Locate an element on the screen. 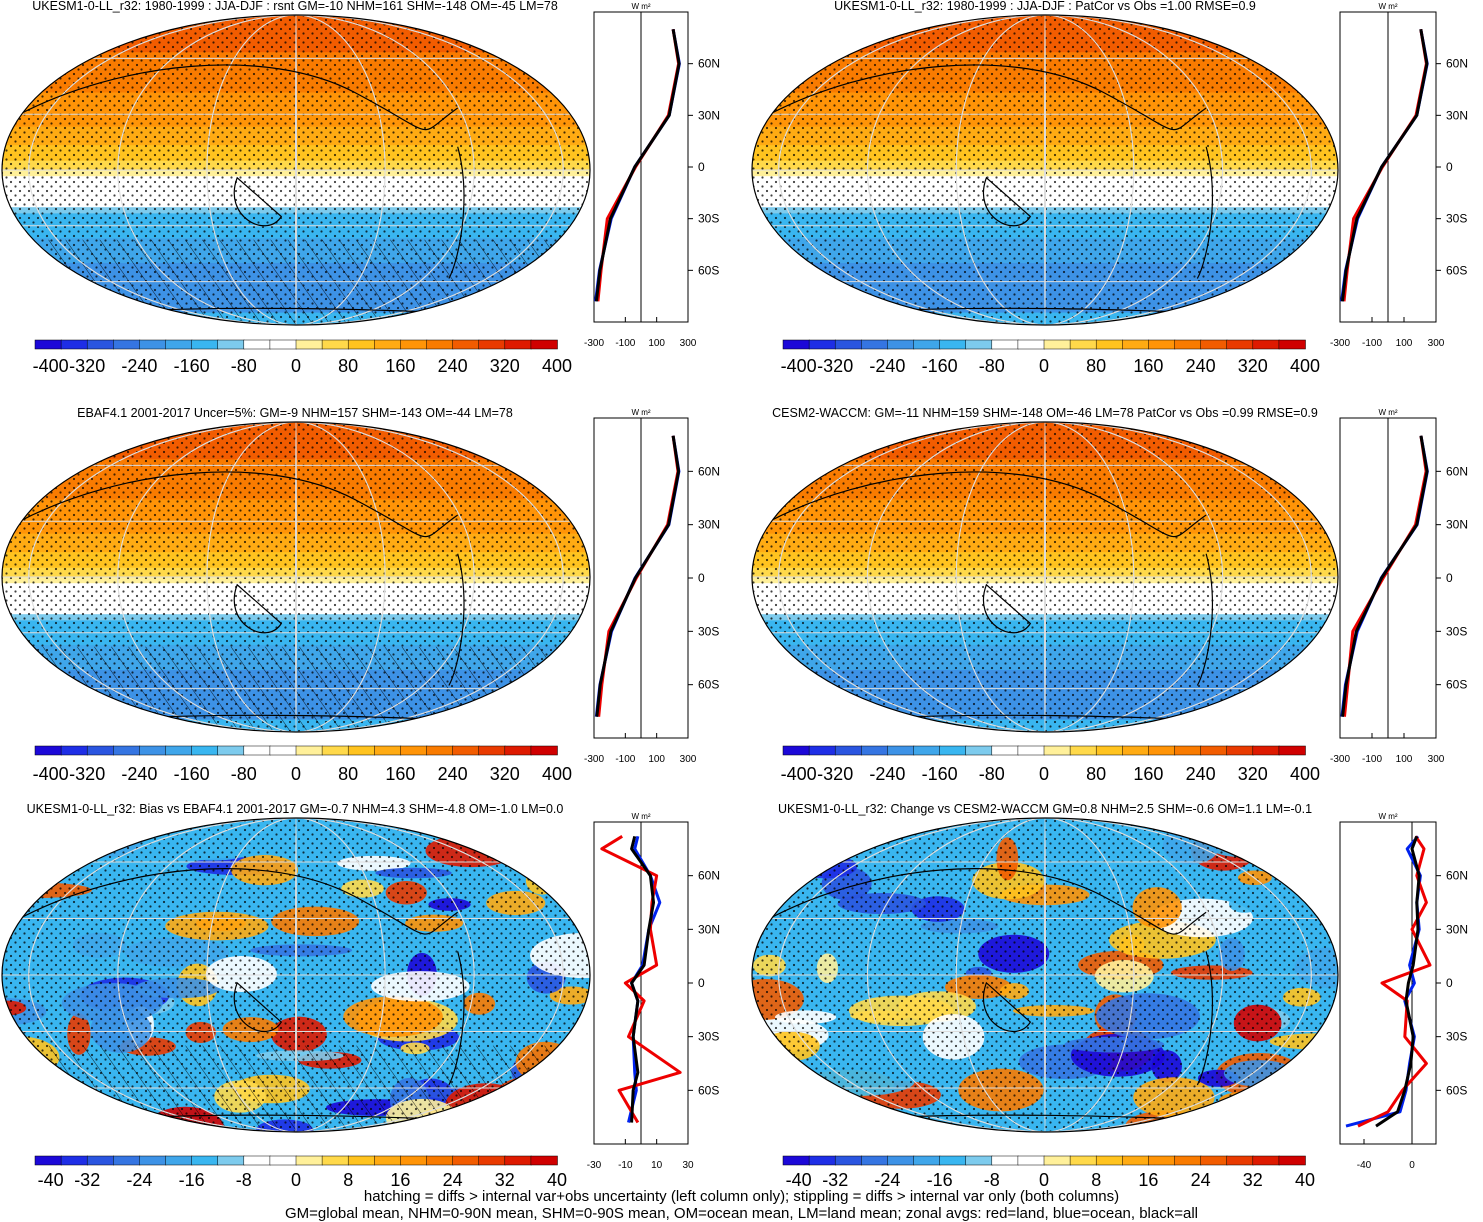 The image size is (1483, 1222). zonal-x-label: 10 is located at coordinates (657, 1165).